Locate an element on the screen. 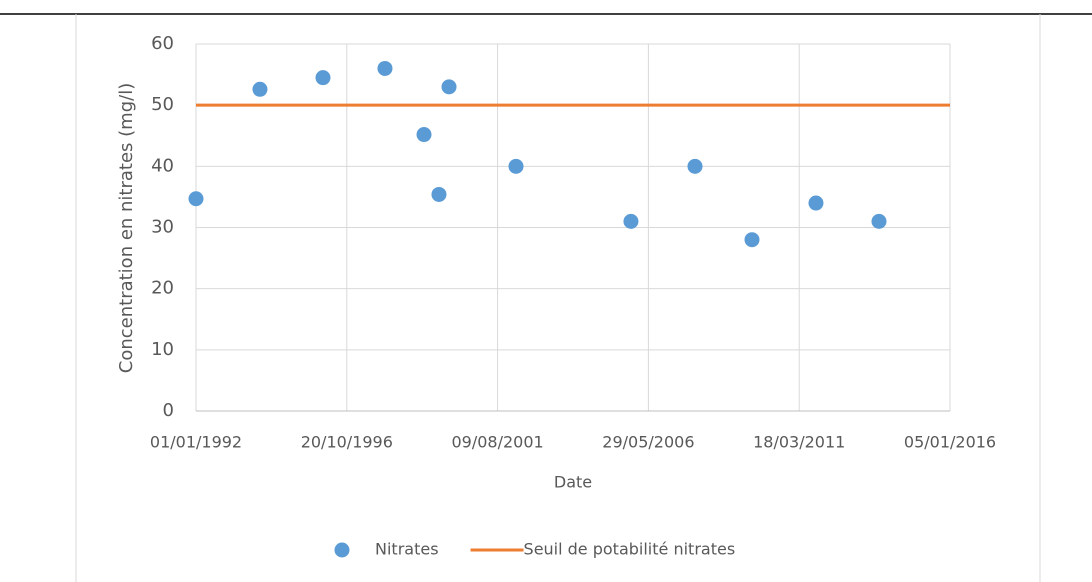 The width and height of the screenshot is (1092, 582). x-tick-label: 29/05/2006 is located at coordinates (648, 442).